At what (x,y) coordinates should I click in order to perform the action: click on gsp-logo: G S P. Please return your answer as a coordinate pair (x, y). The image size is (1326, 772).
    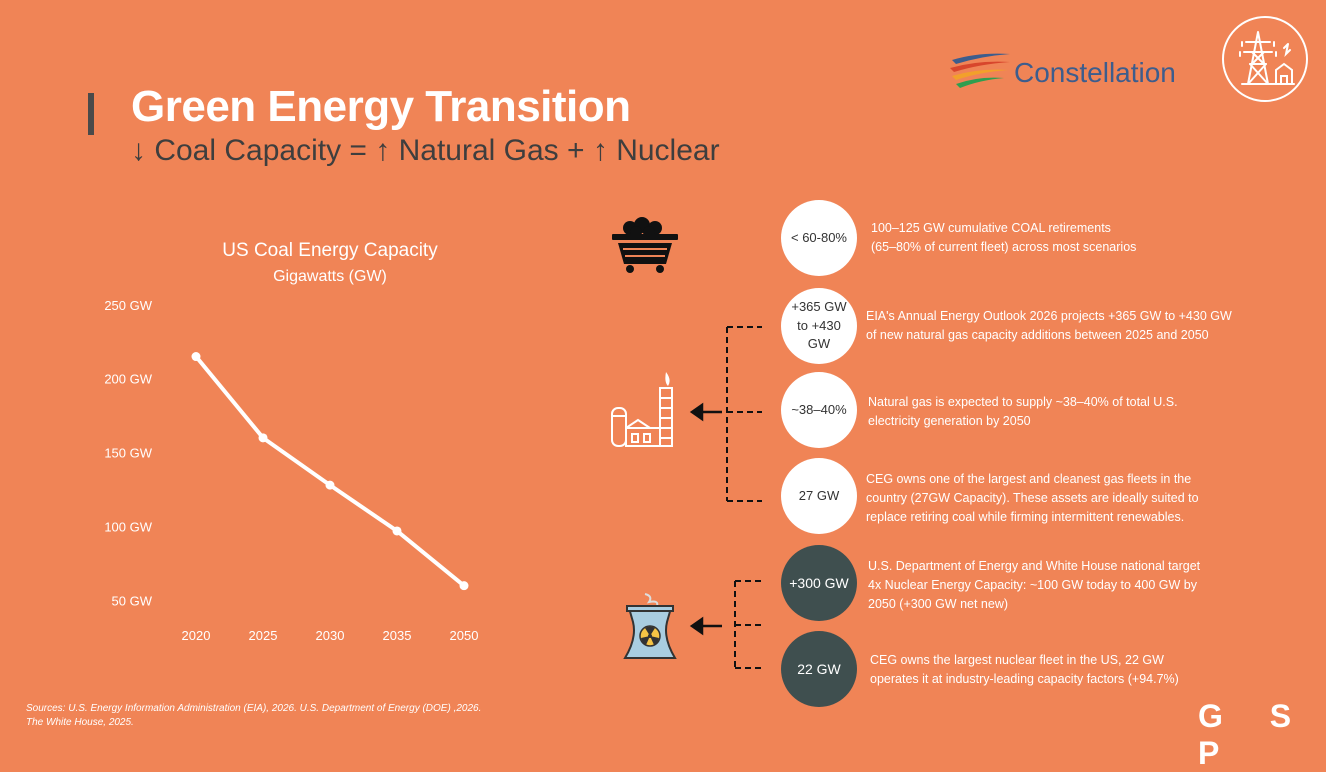
    Looking at the image, I should click on (1254, 734).